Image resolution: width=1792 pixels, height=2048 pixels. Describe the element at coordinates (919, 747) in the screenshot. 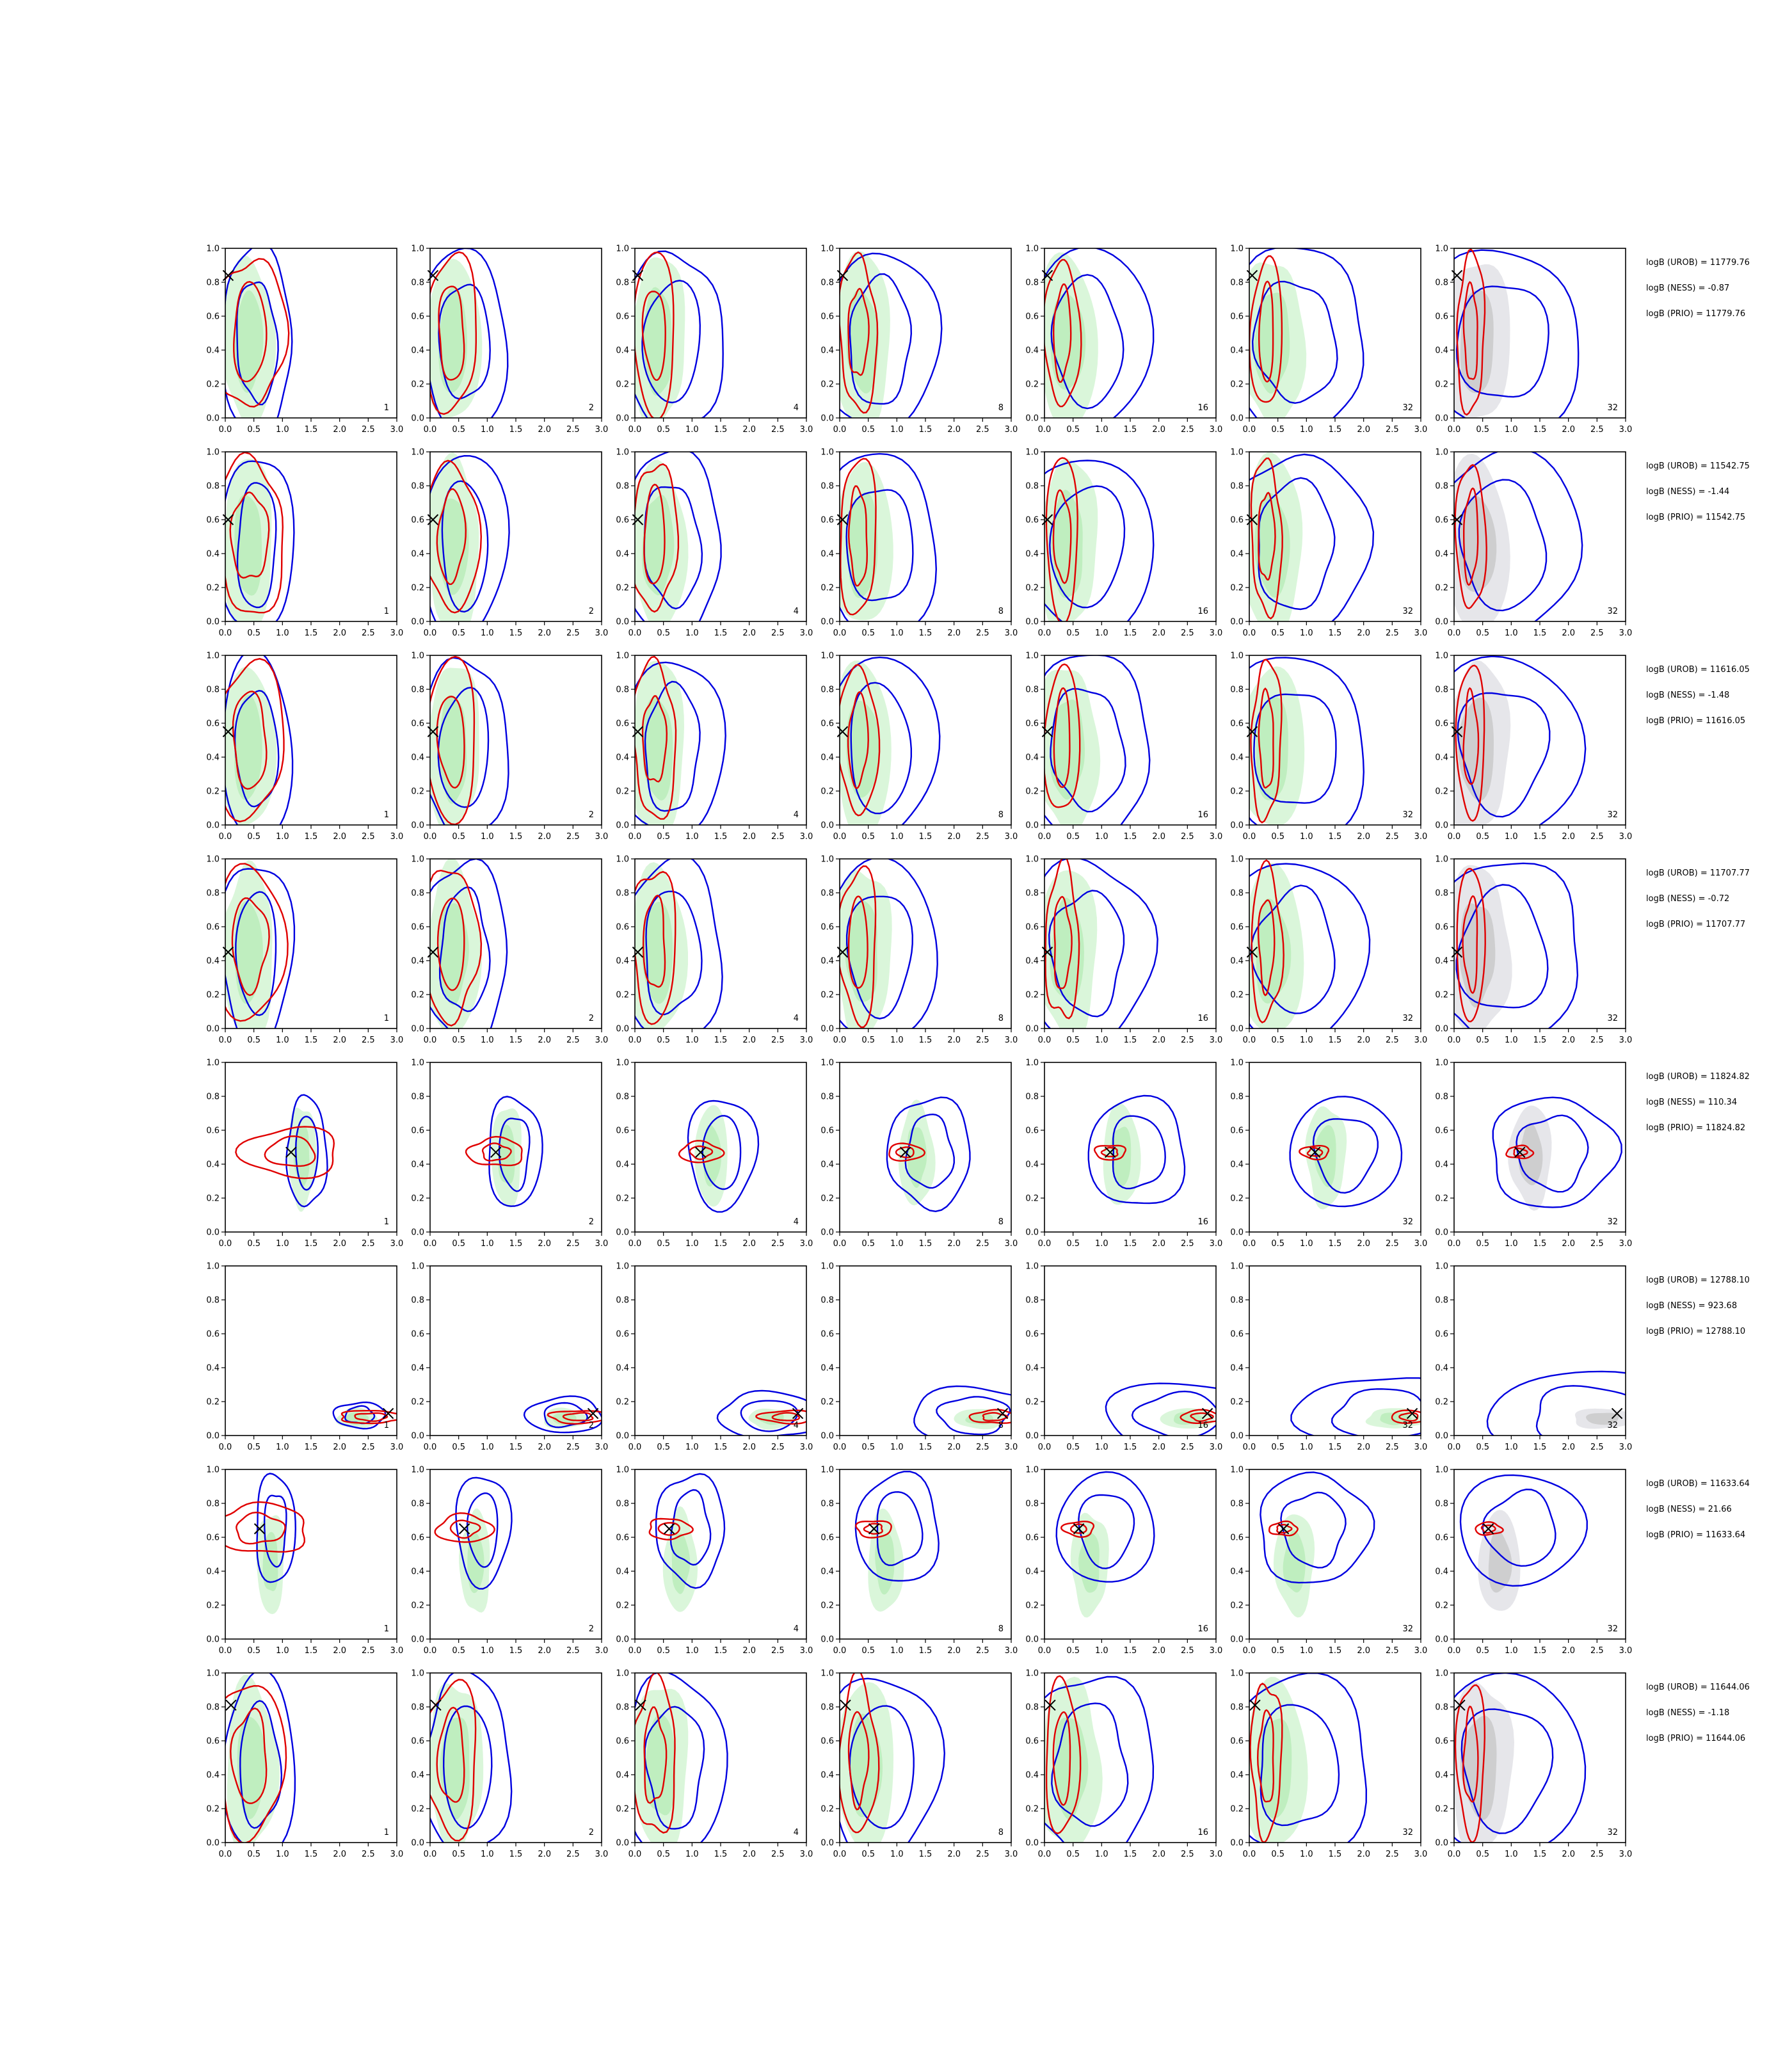

I see `panel: 0.0 0.5 1.0 1.5 2.0 2.5 3.0 0.0 0.2 0.4 0.6 0.8 1.0 8` at that location.